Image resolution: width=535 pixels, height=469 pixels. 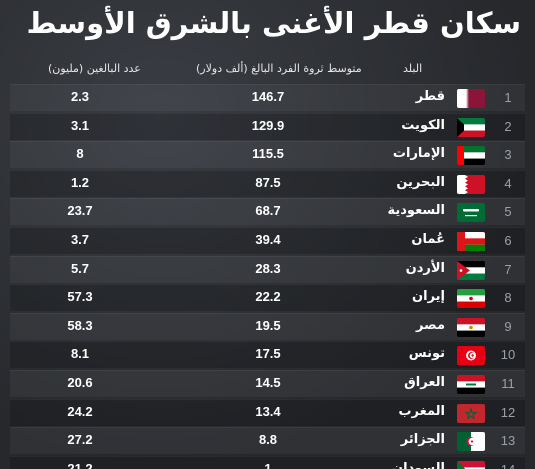 What do you see at coordinates (508, 326) in the screenshot?
I see `rank-number: 9` at bounding box center [508, 326].